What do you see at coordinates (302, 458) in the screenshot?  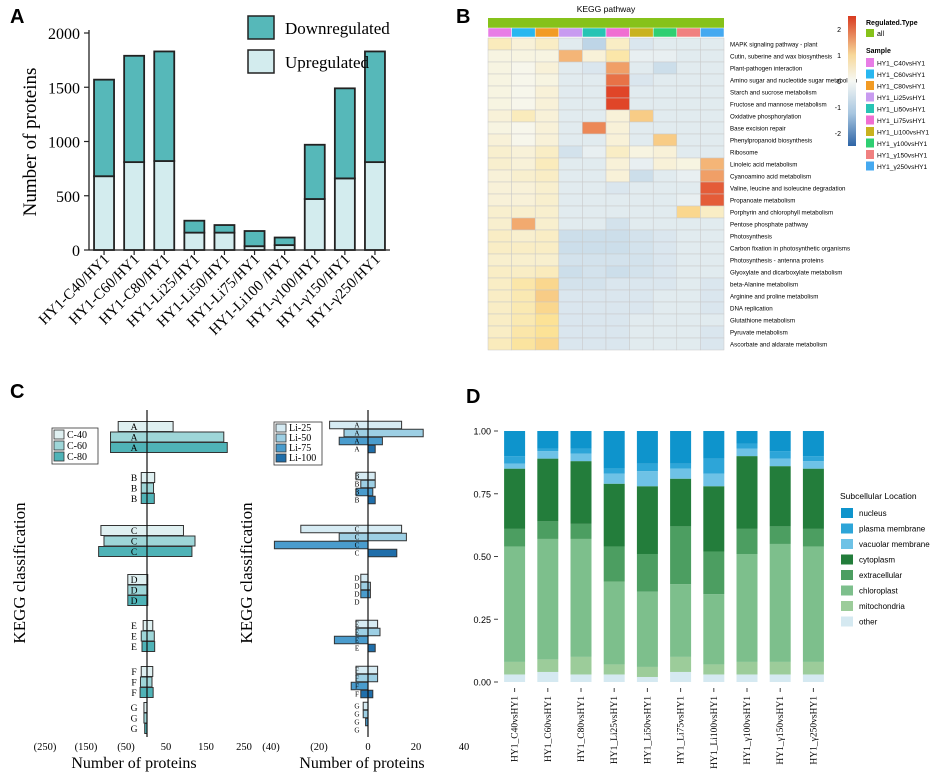 I see `legend-label: Li-100` at bounding box center [302, 458].